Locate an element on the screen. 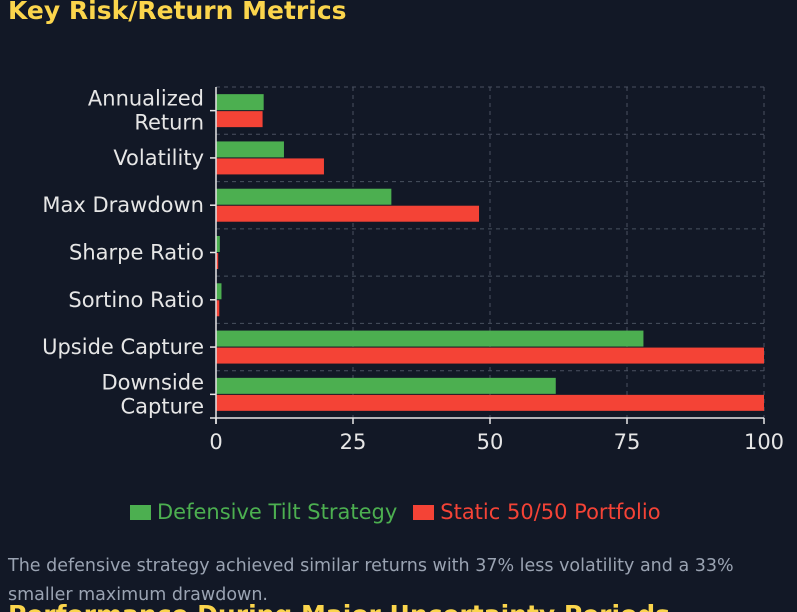 This screenshot has width=797, height=612. y-tick-label: Downside is located at coordinates (152, 382).